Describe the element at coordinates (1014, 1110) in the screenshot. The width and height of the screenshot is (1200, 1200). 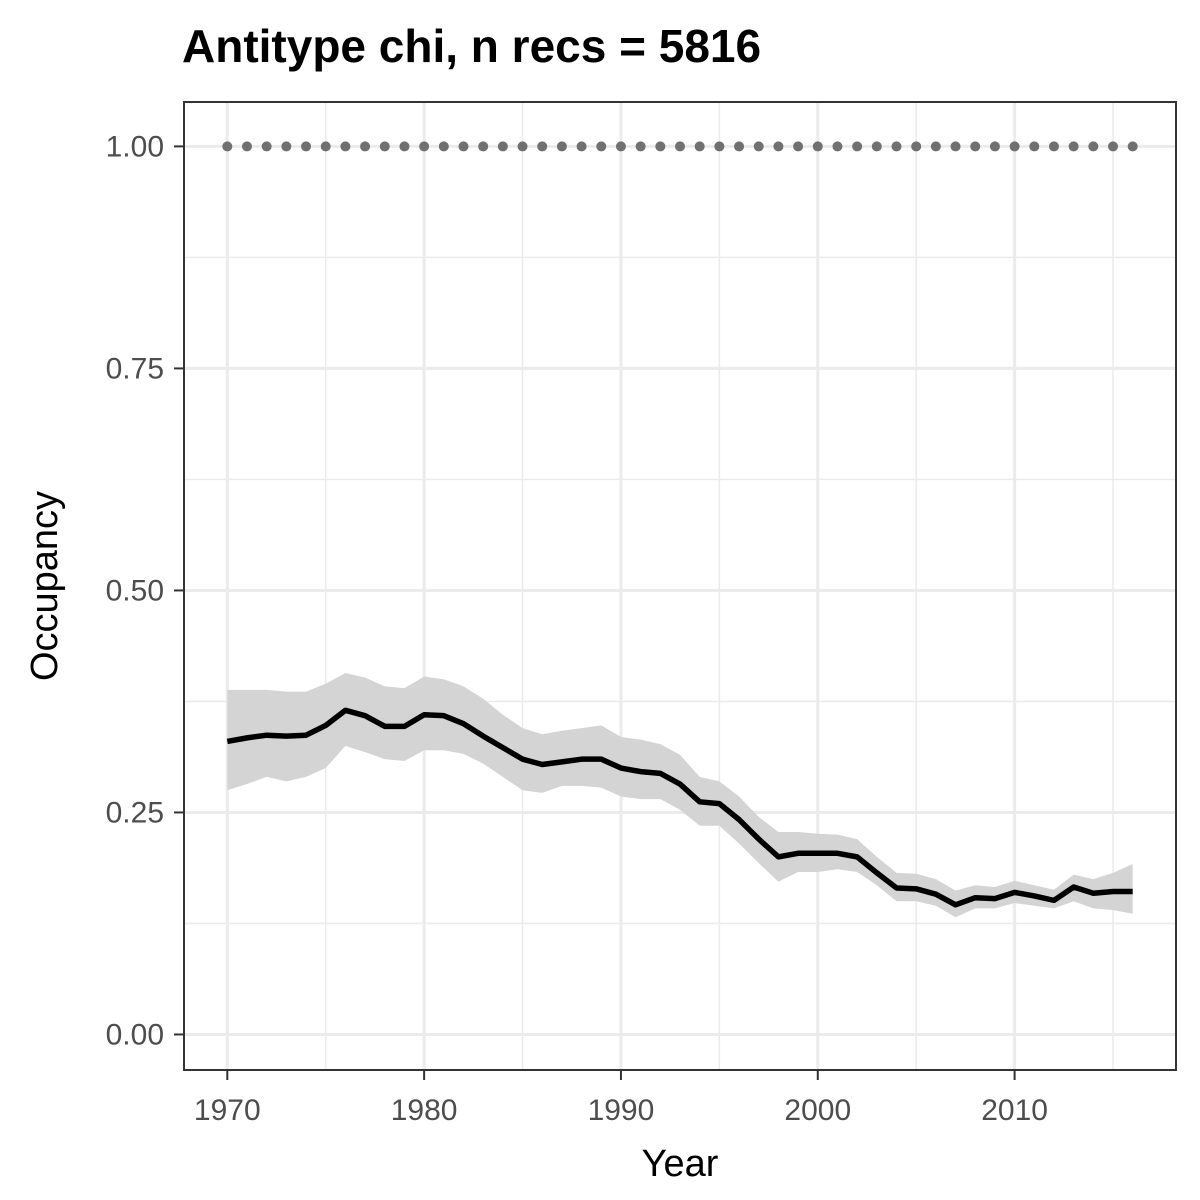
I see `x-tick-label: 2010` at that location.